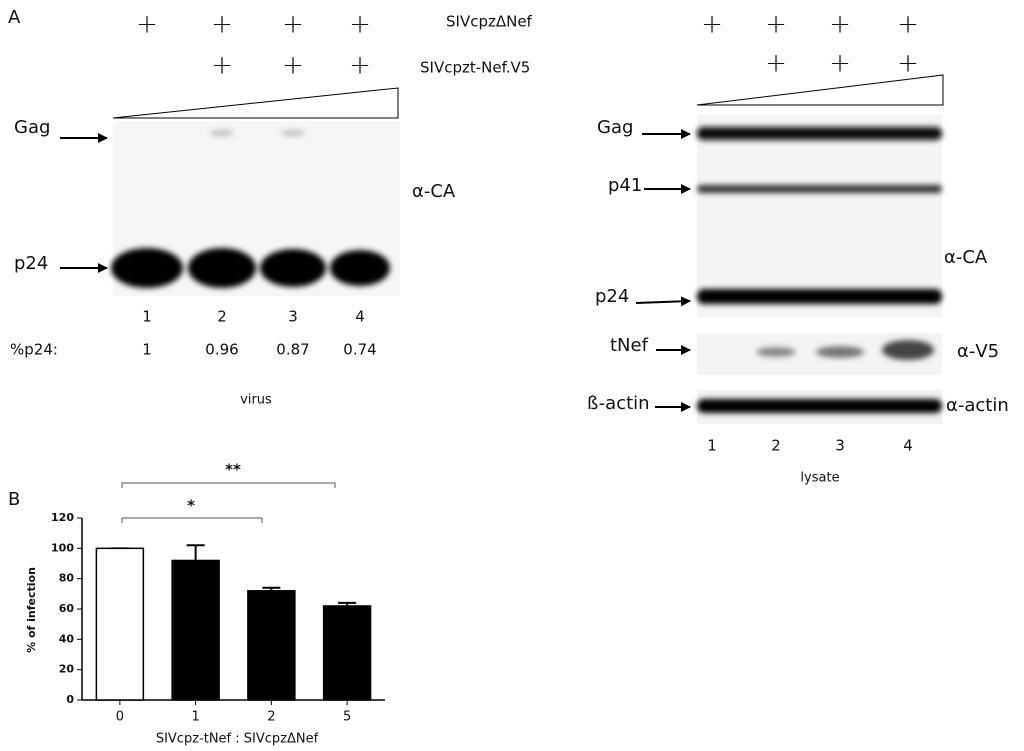  Describe the element at coordinates (221, 350) in the screenshot. I see `ratio: 0.96` at that location.